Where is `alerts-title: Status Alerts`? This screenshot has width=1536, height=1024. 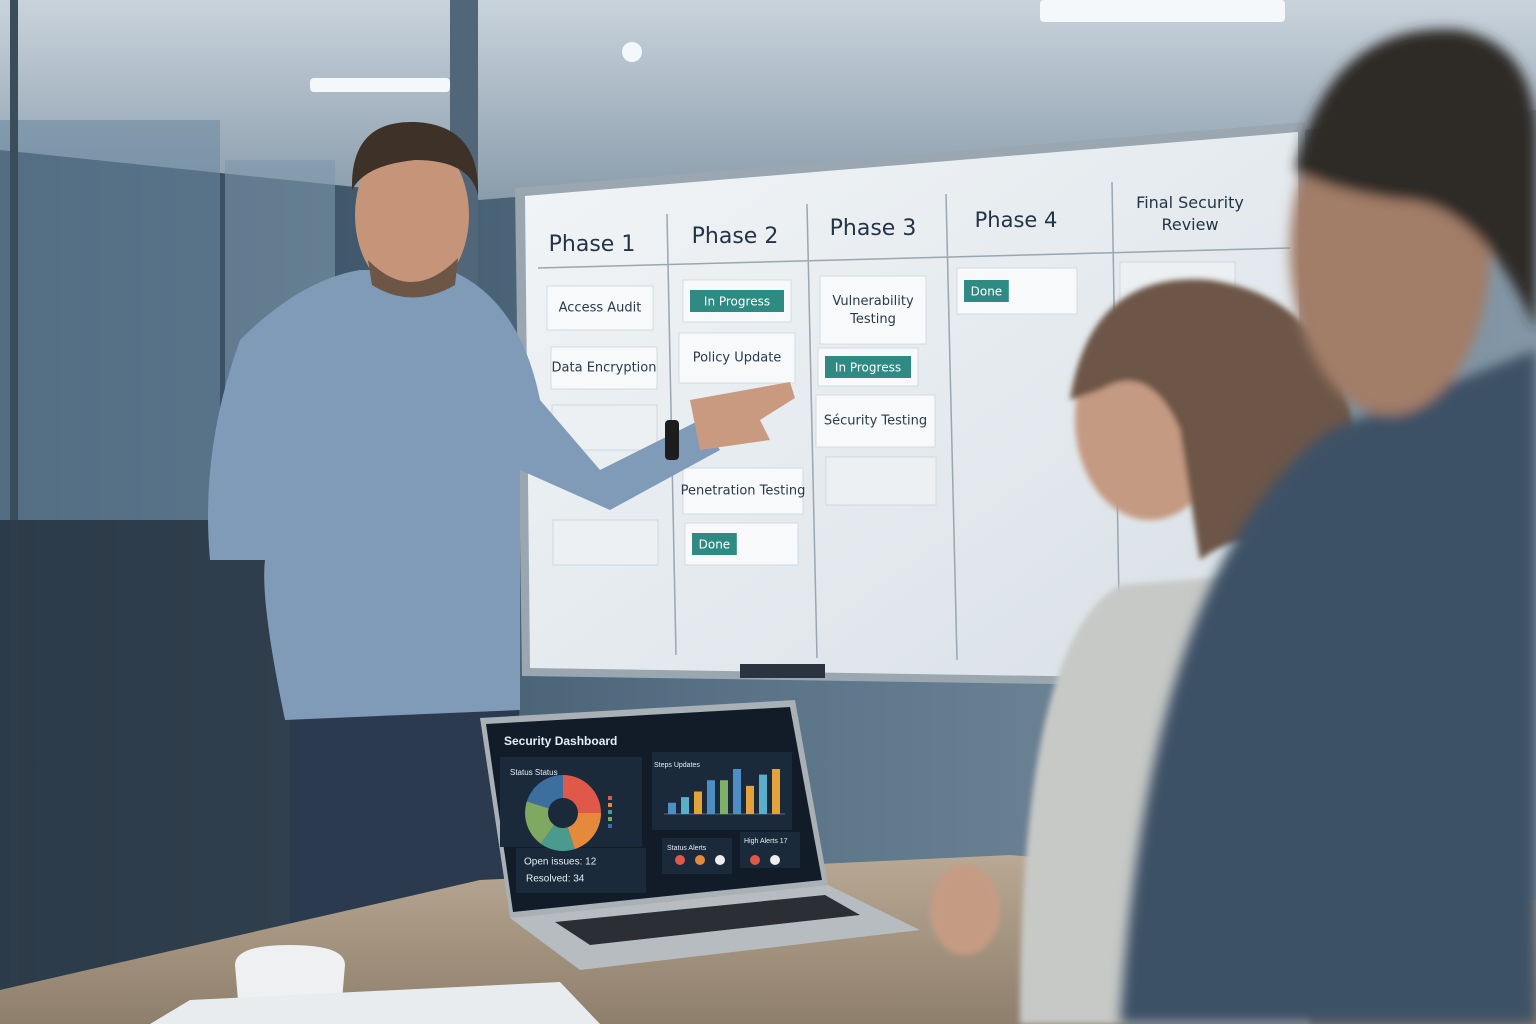
alerts-title: Status Alerts is located at coordinates (687, 848).